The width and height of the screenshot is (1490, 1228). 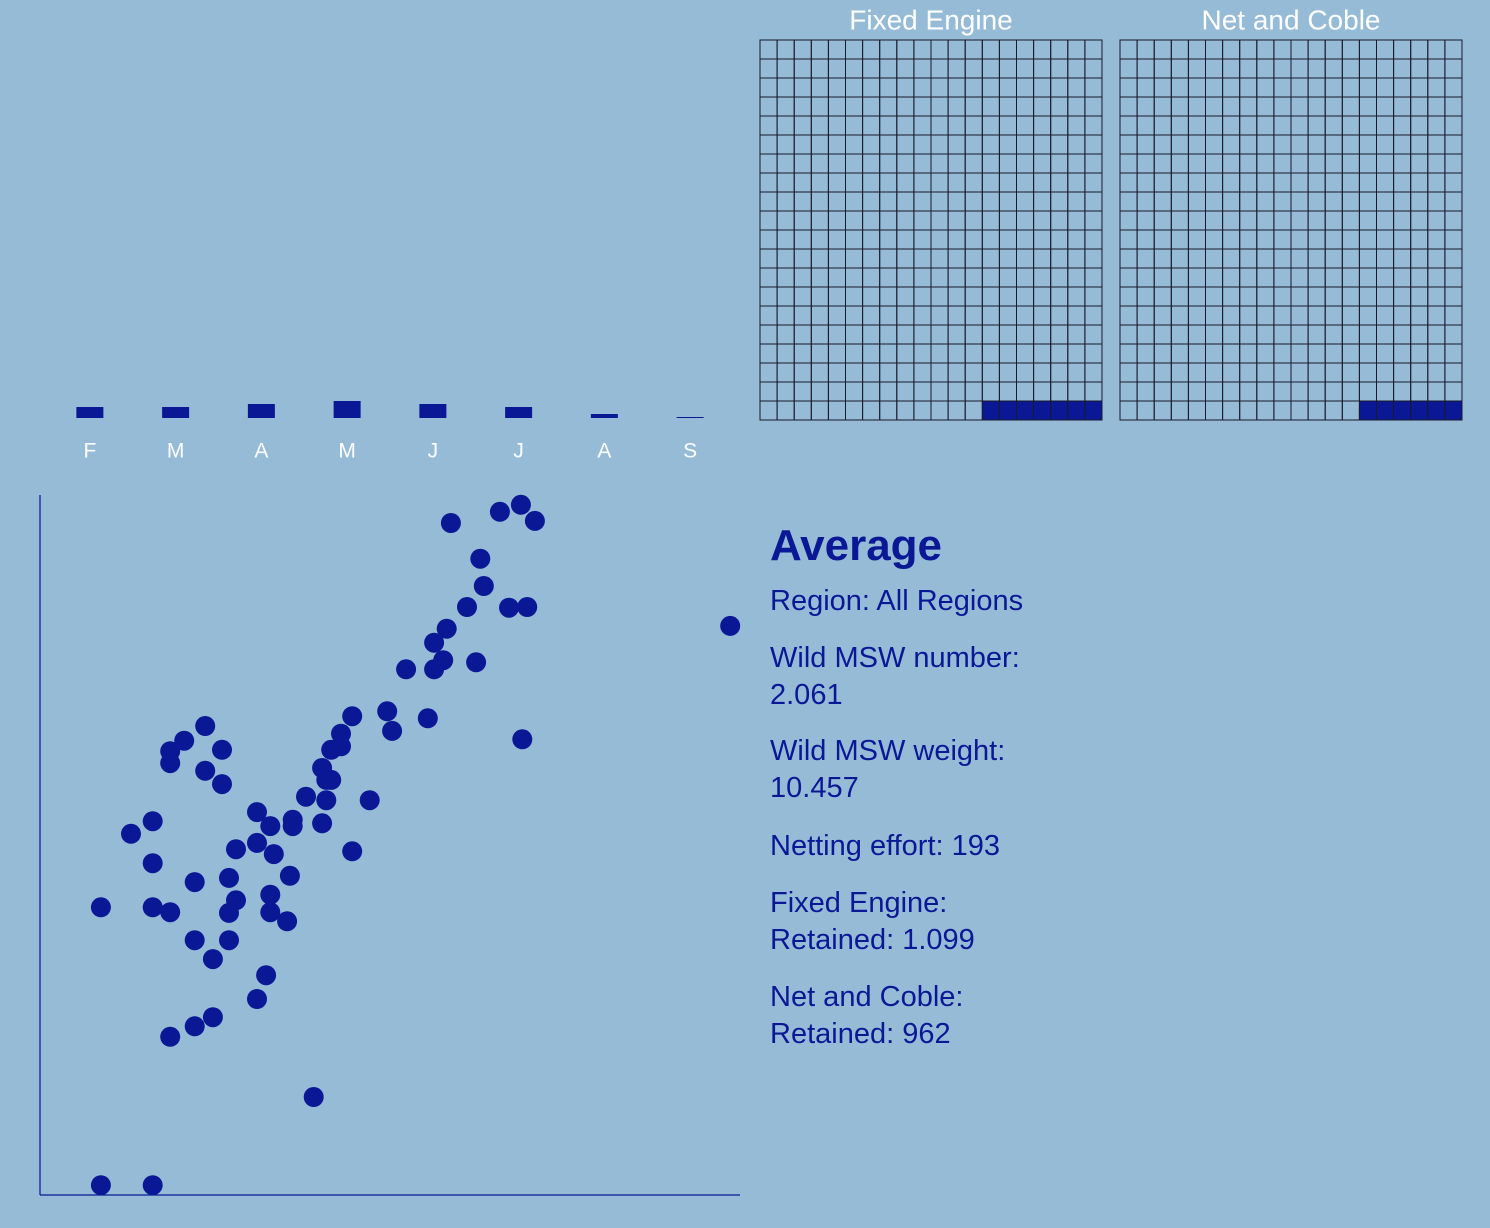 I want to click on summary-line: Retained: 1.099, so click(x=872, y=940).